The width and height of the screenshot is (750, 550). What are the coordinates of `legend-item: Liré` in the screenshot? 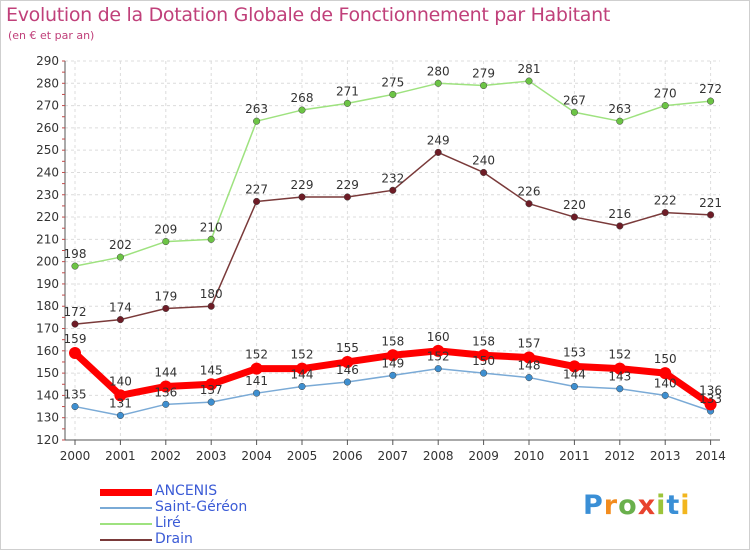 It's located at (220, 523).